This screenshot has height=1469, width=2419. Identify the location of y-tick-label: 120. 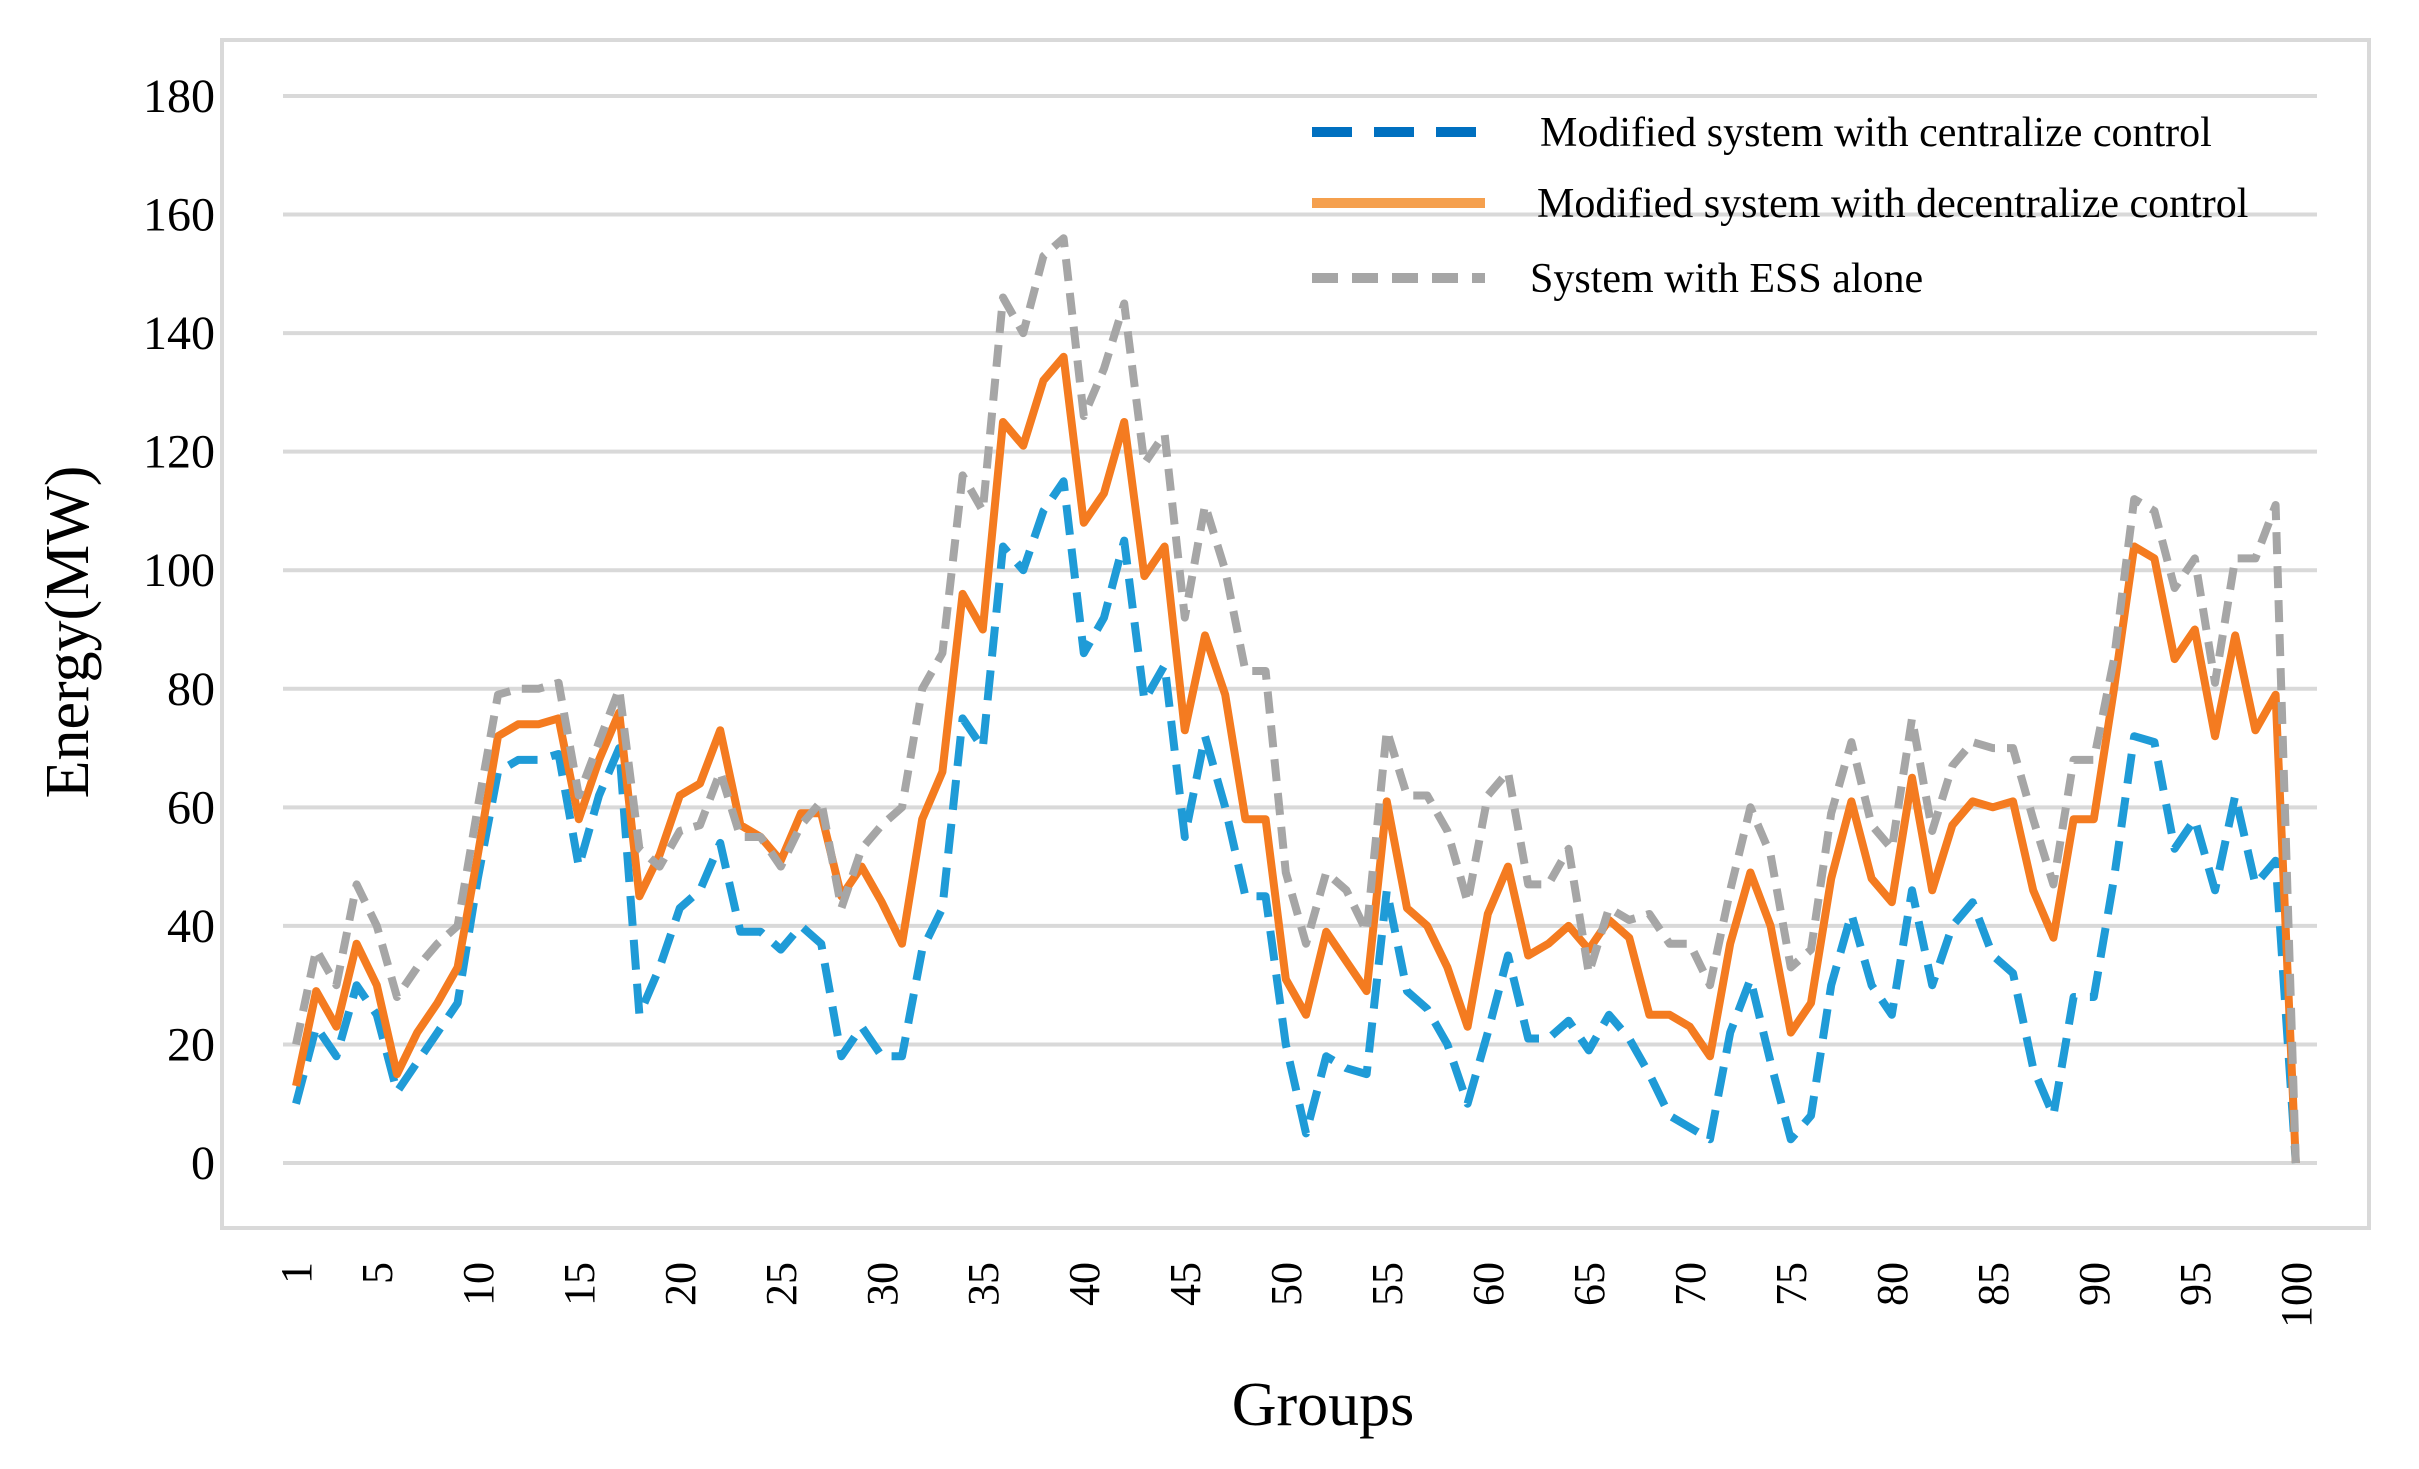
(179, 452).